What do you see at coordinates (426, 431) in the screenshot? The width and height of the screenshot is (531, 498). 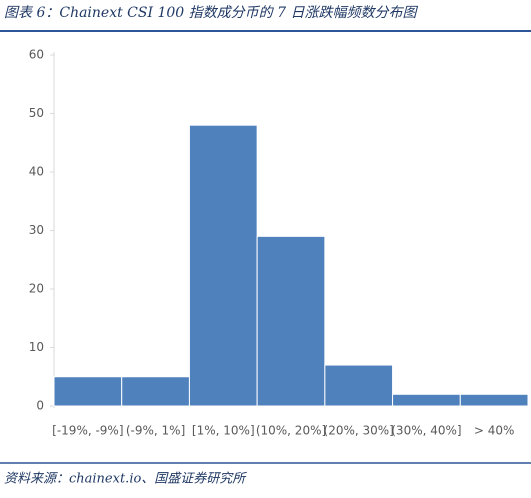 I see `x-tick-label: (30%, 40%]` at bounding box center [426, 431].